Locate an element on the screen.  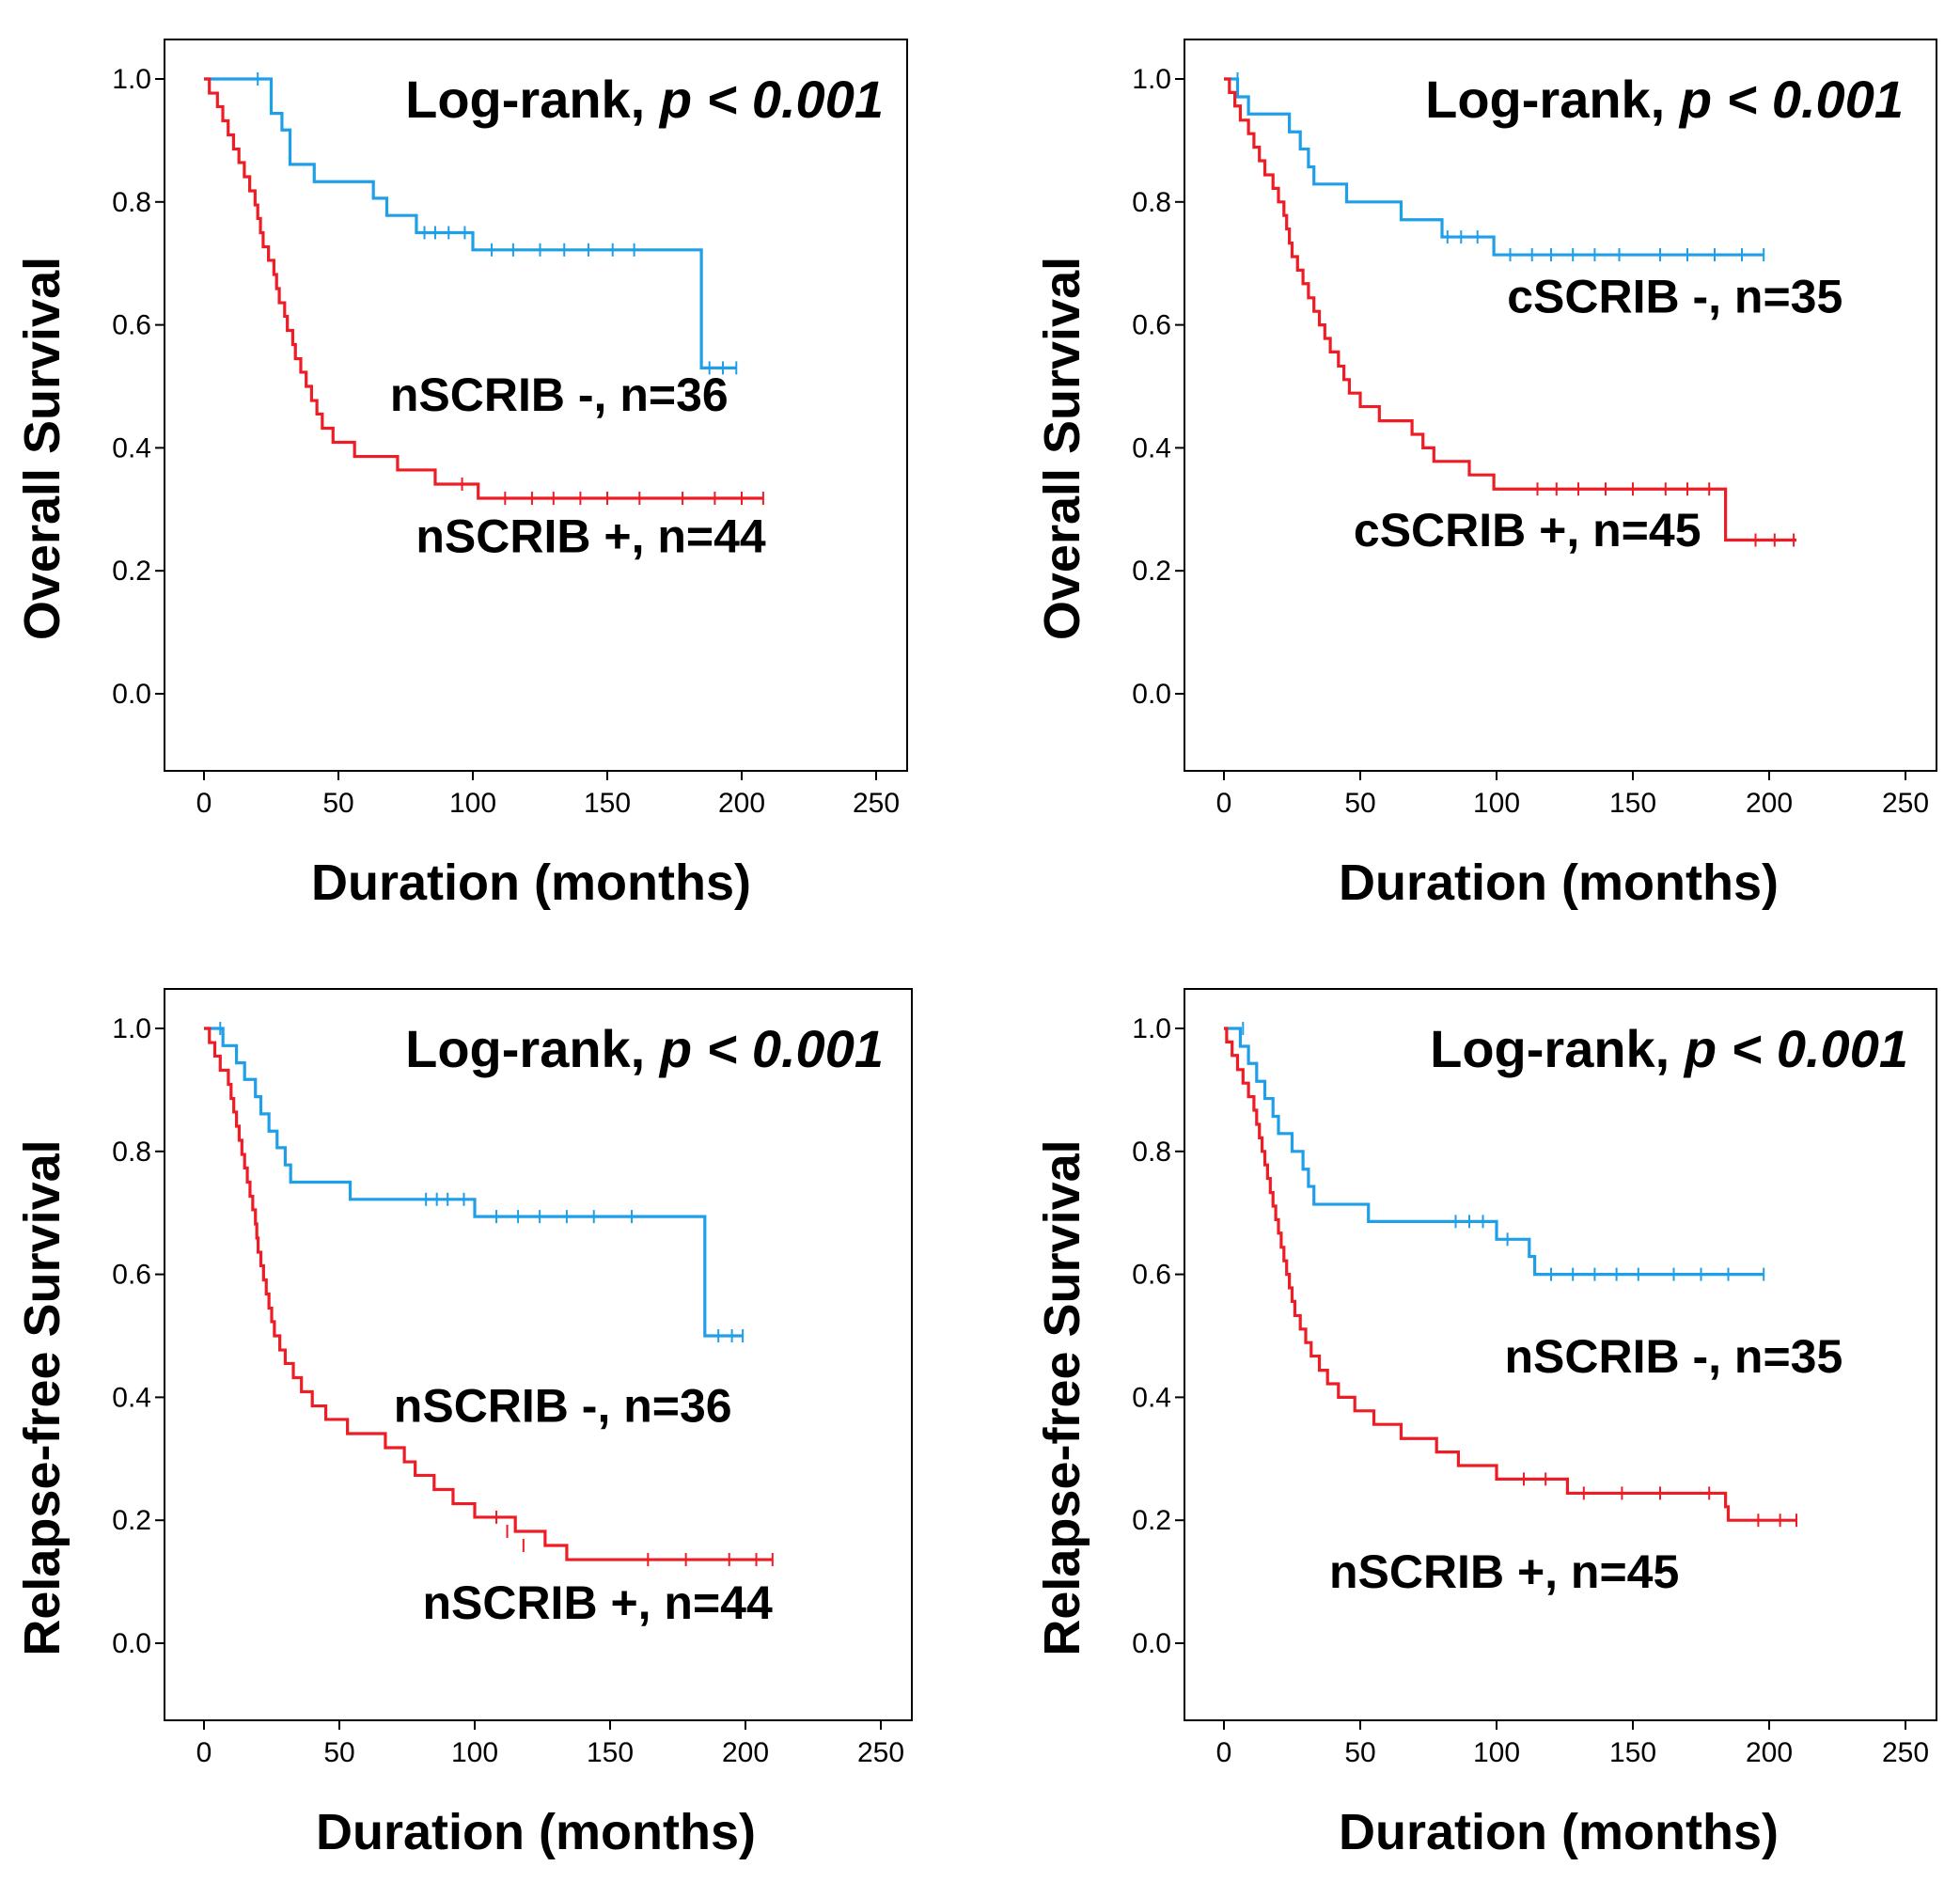
series-label-positive: cSCRIB +, n=45 is located at coordinates (1527, 530).